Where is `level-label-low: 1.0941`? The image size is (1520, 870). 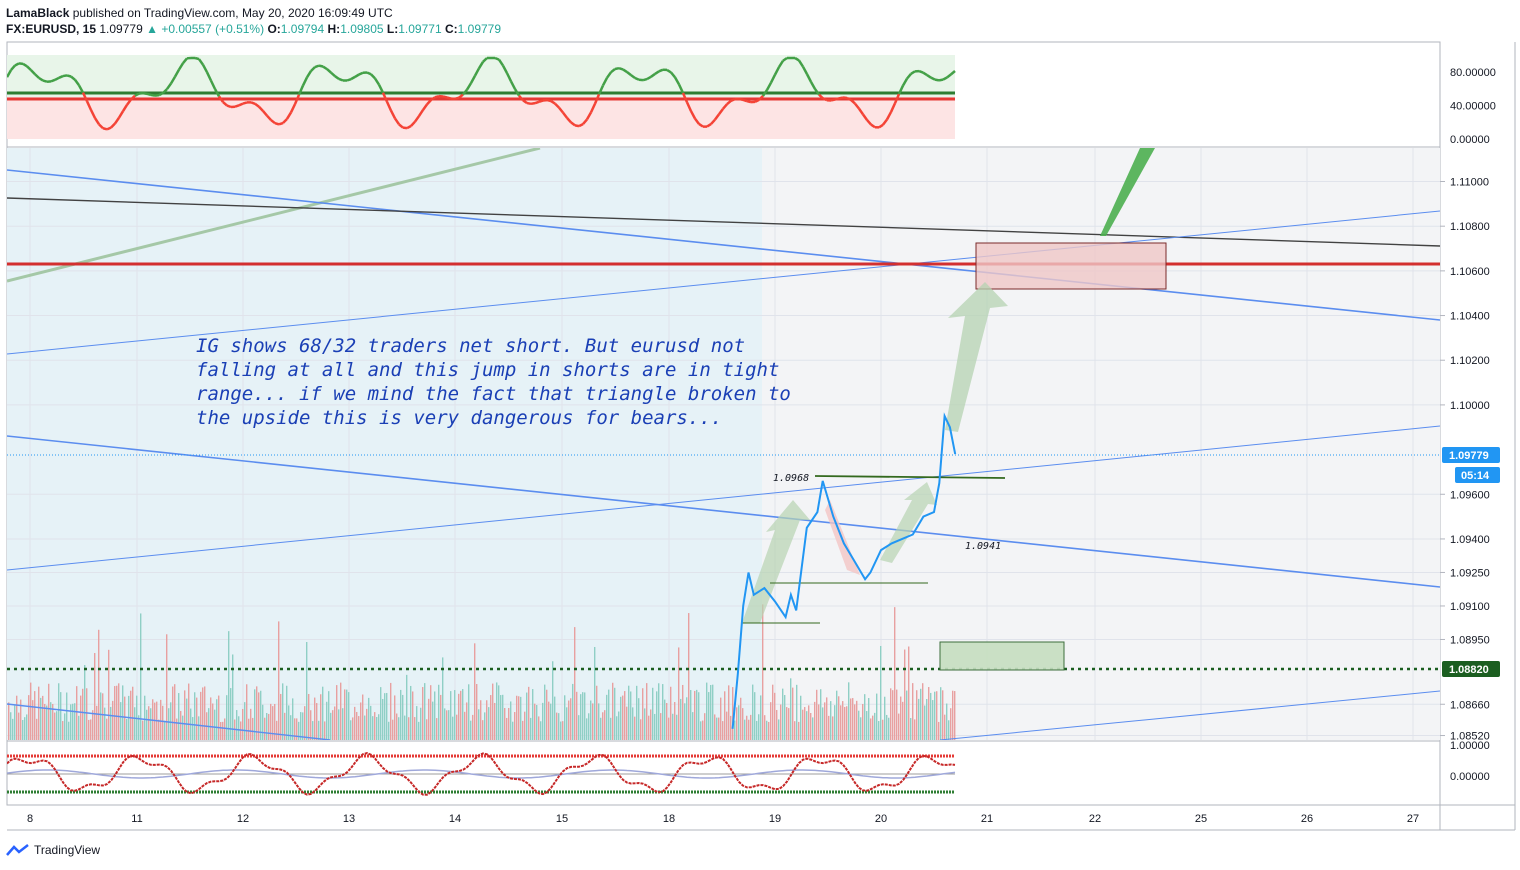 level-label-low: 1.0941 is located at coordinates (983, 546).